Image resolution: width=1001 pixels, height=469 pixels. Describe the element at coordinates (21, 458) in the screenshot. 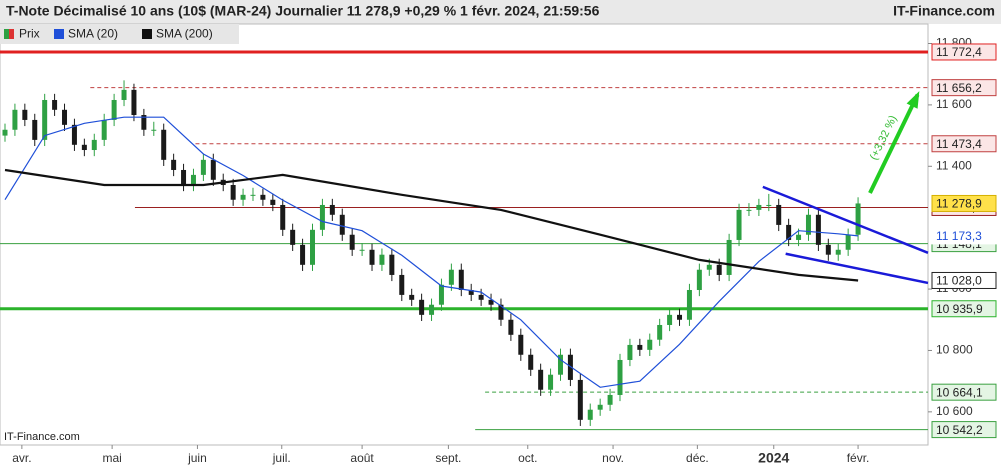

I see `x-tick-label: avr.` at that location.